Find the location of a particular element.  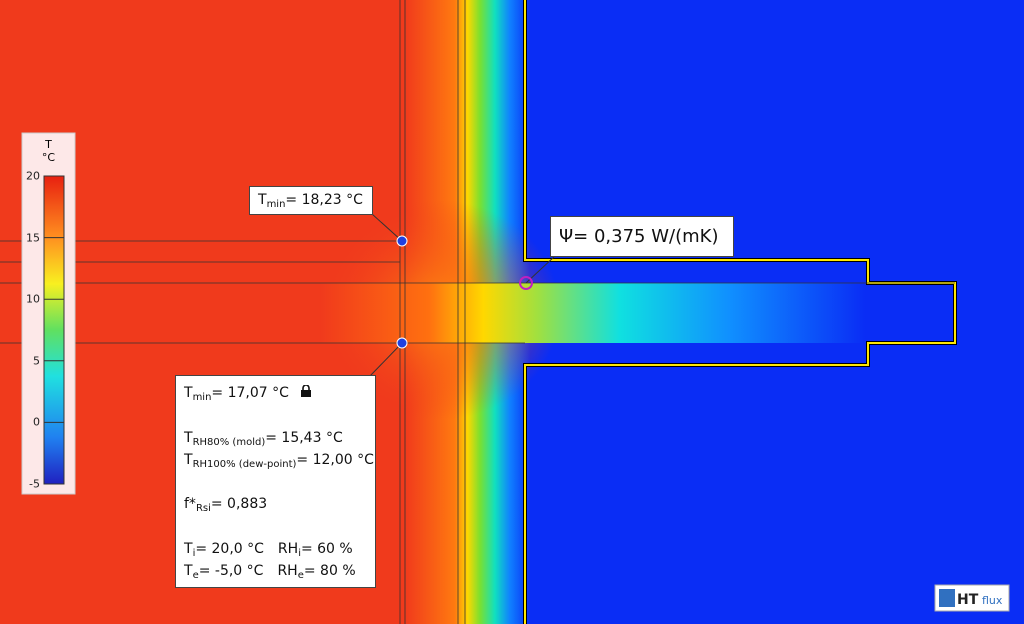

callout-line: TRH100% (dew-point)= 12,00 °C is located at coordinates (279, 461).